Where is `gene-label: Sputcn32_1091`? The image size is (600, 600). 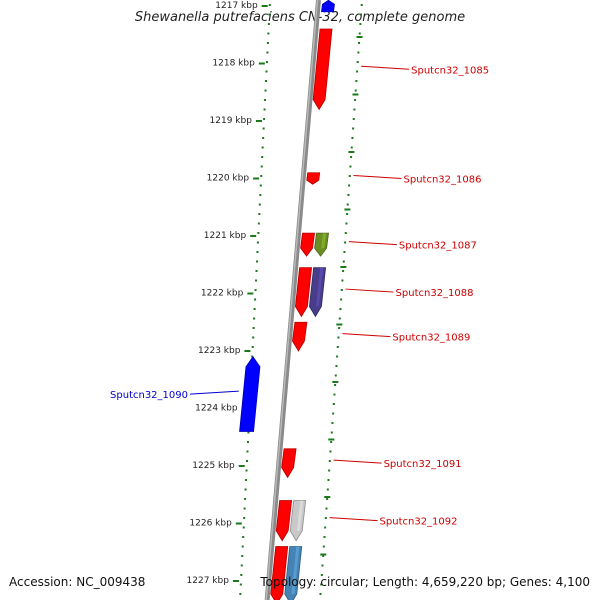
gene-label: Sputcn32_1091 is located at coordinates (423, 464).